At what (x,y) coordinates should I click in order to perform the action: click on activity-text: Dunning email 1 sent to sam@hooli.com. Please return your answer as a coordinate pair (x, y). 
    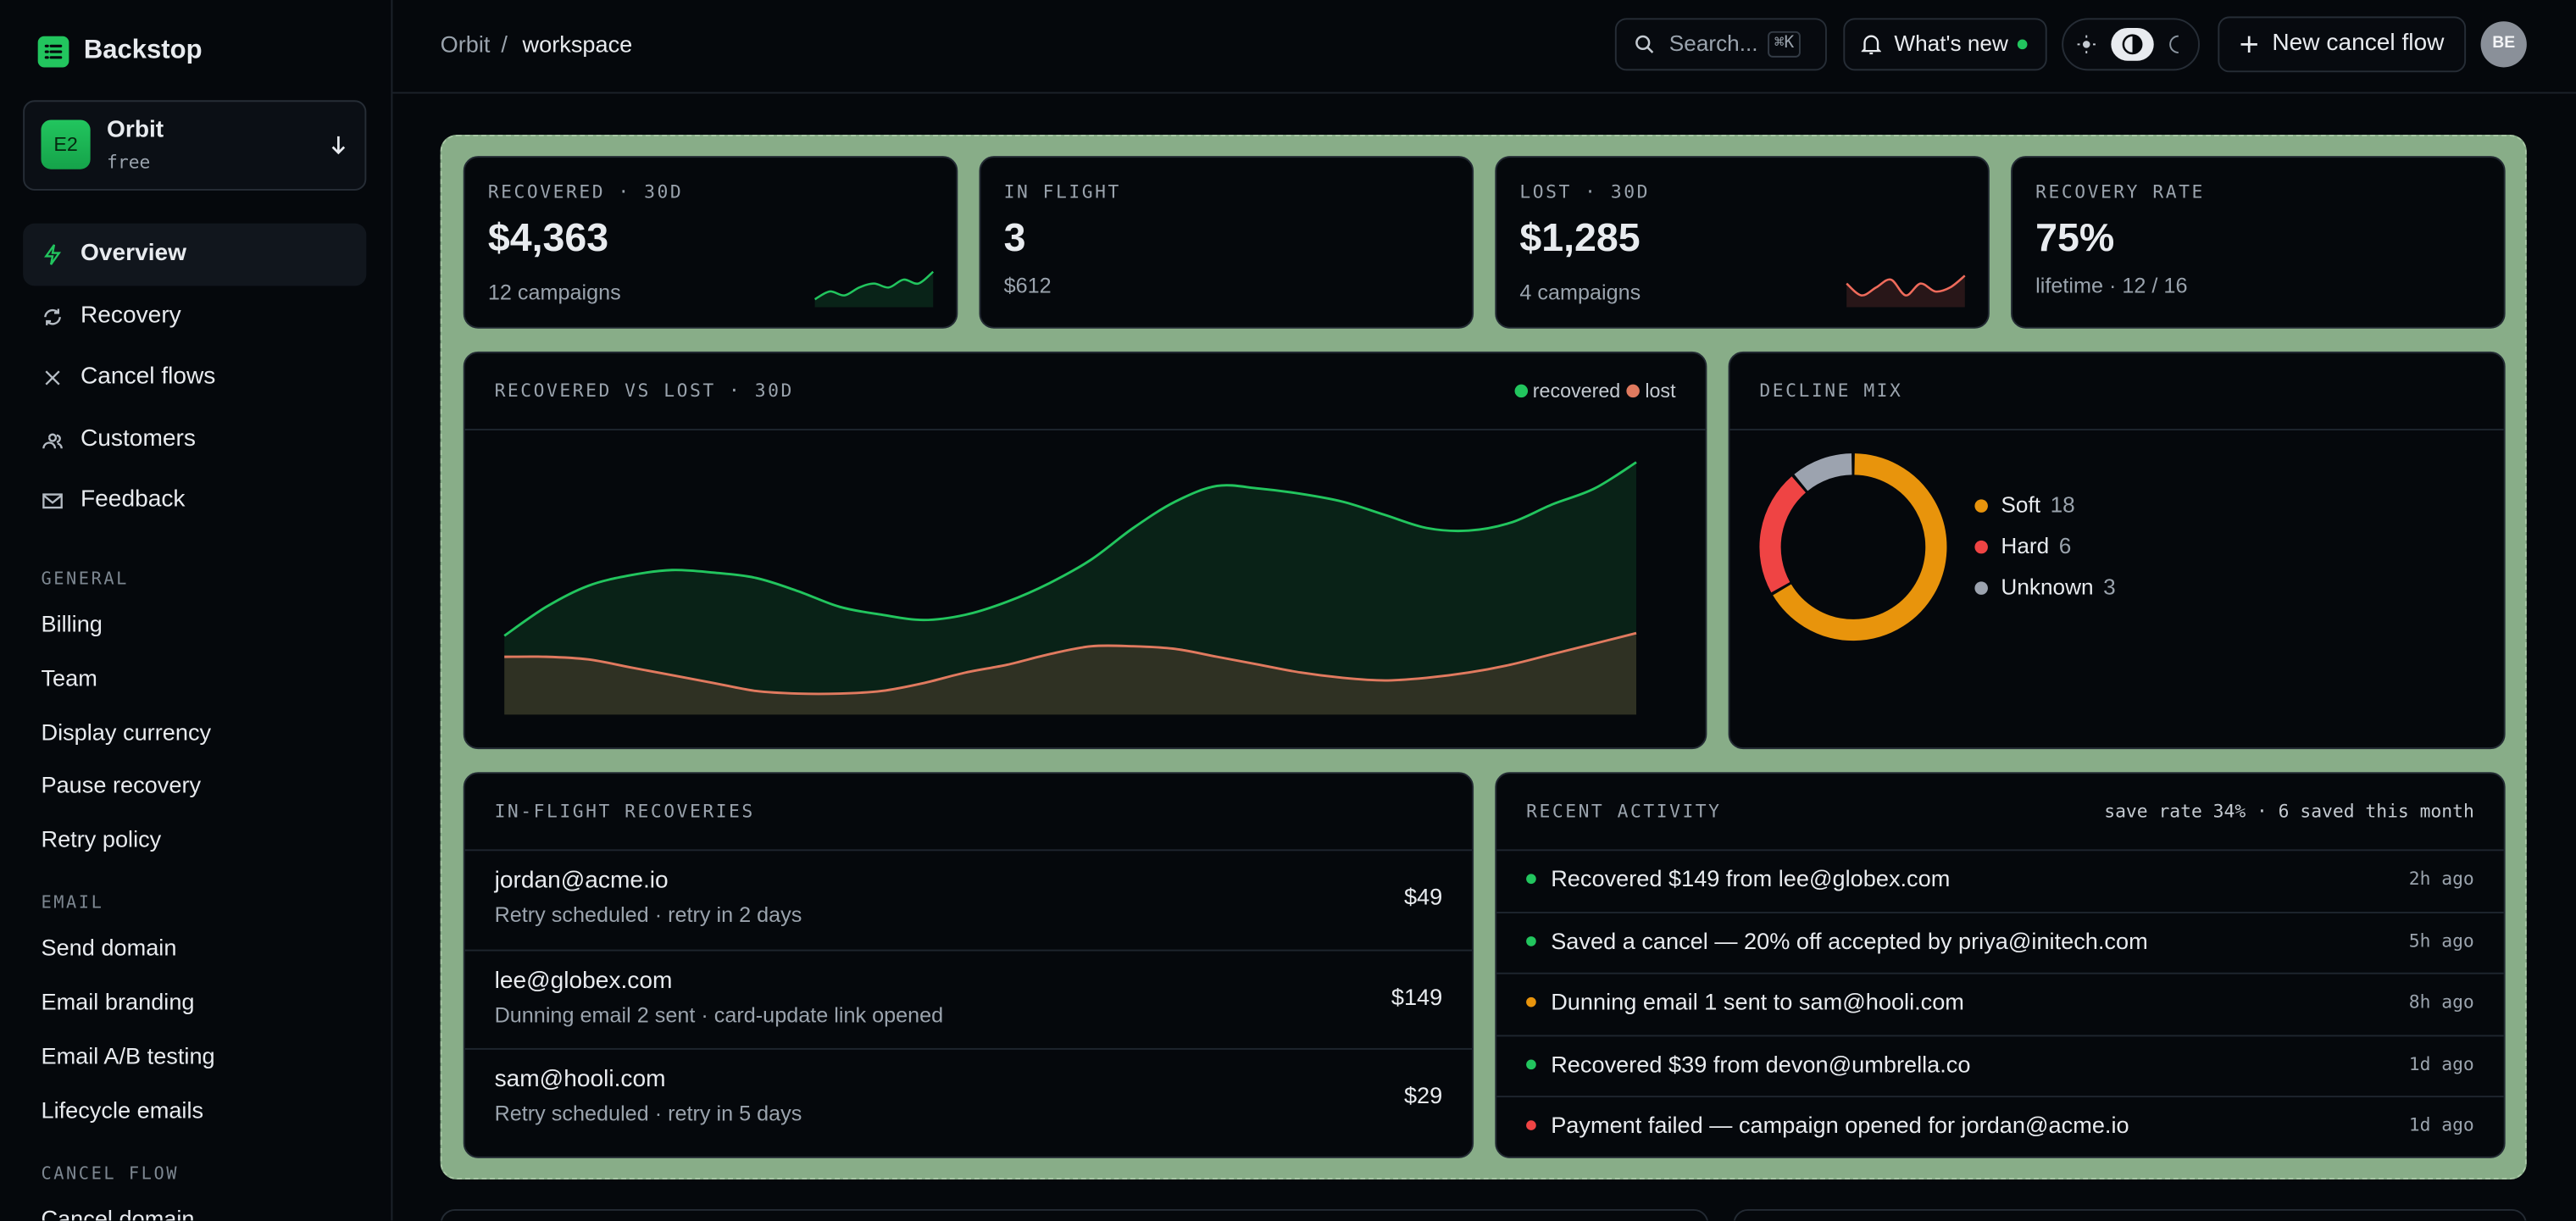
    Looking at the image, I should click on (1758, 1001).